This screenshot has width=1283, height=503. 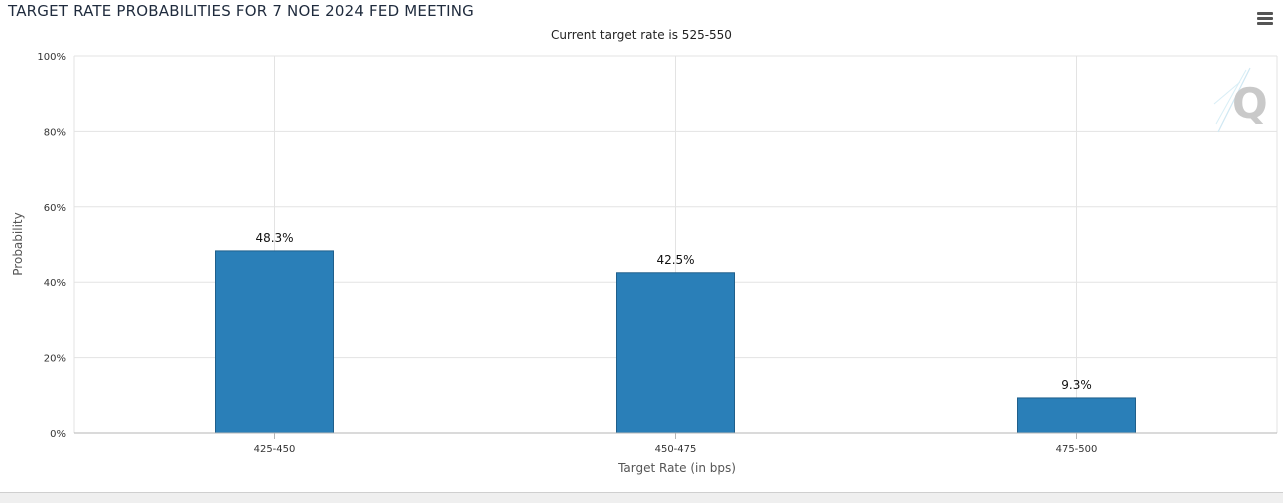 I want to click on y-tick-label: 100%, so click(x=51, y=57).